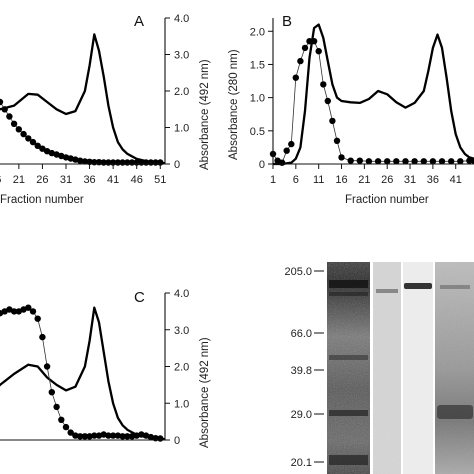 The height and width of the screenshot is (474, 474). I want to click on panel-b-letter: B, so click(287, 21).